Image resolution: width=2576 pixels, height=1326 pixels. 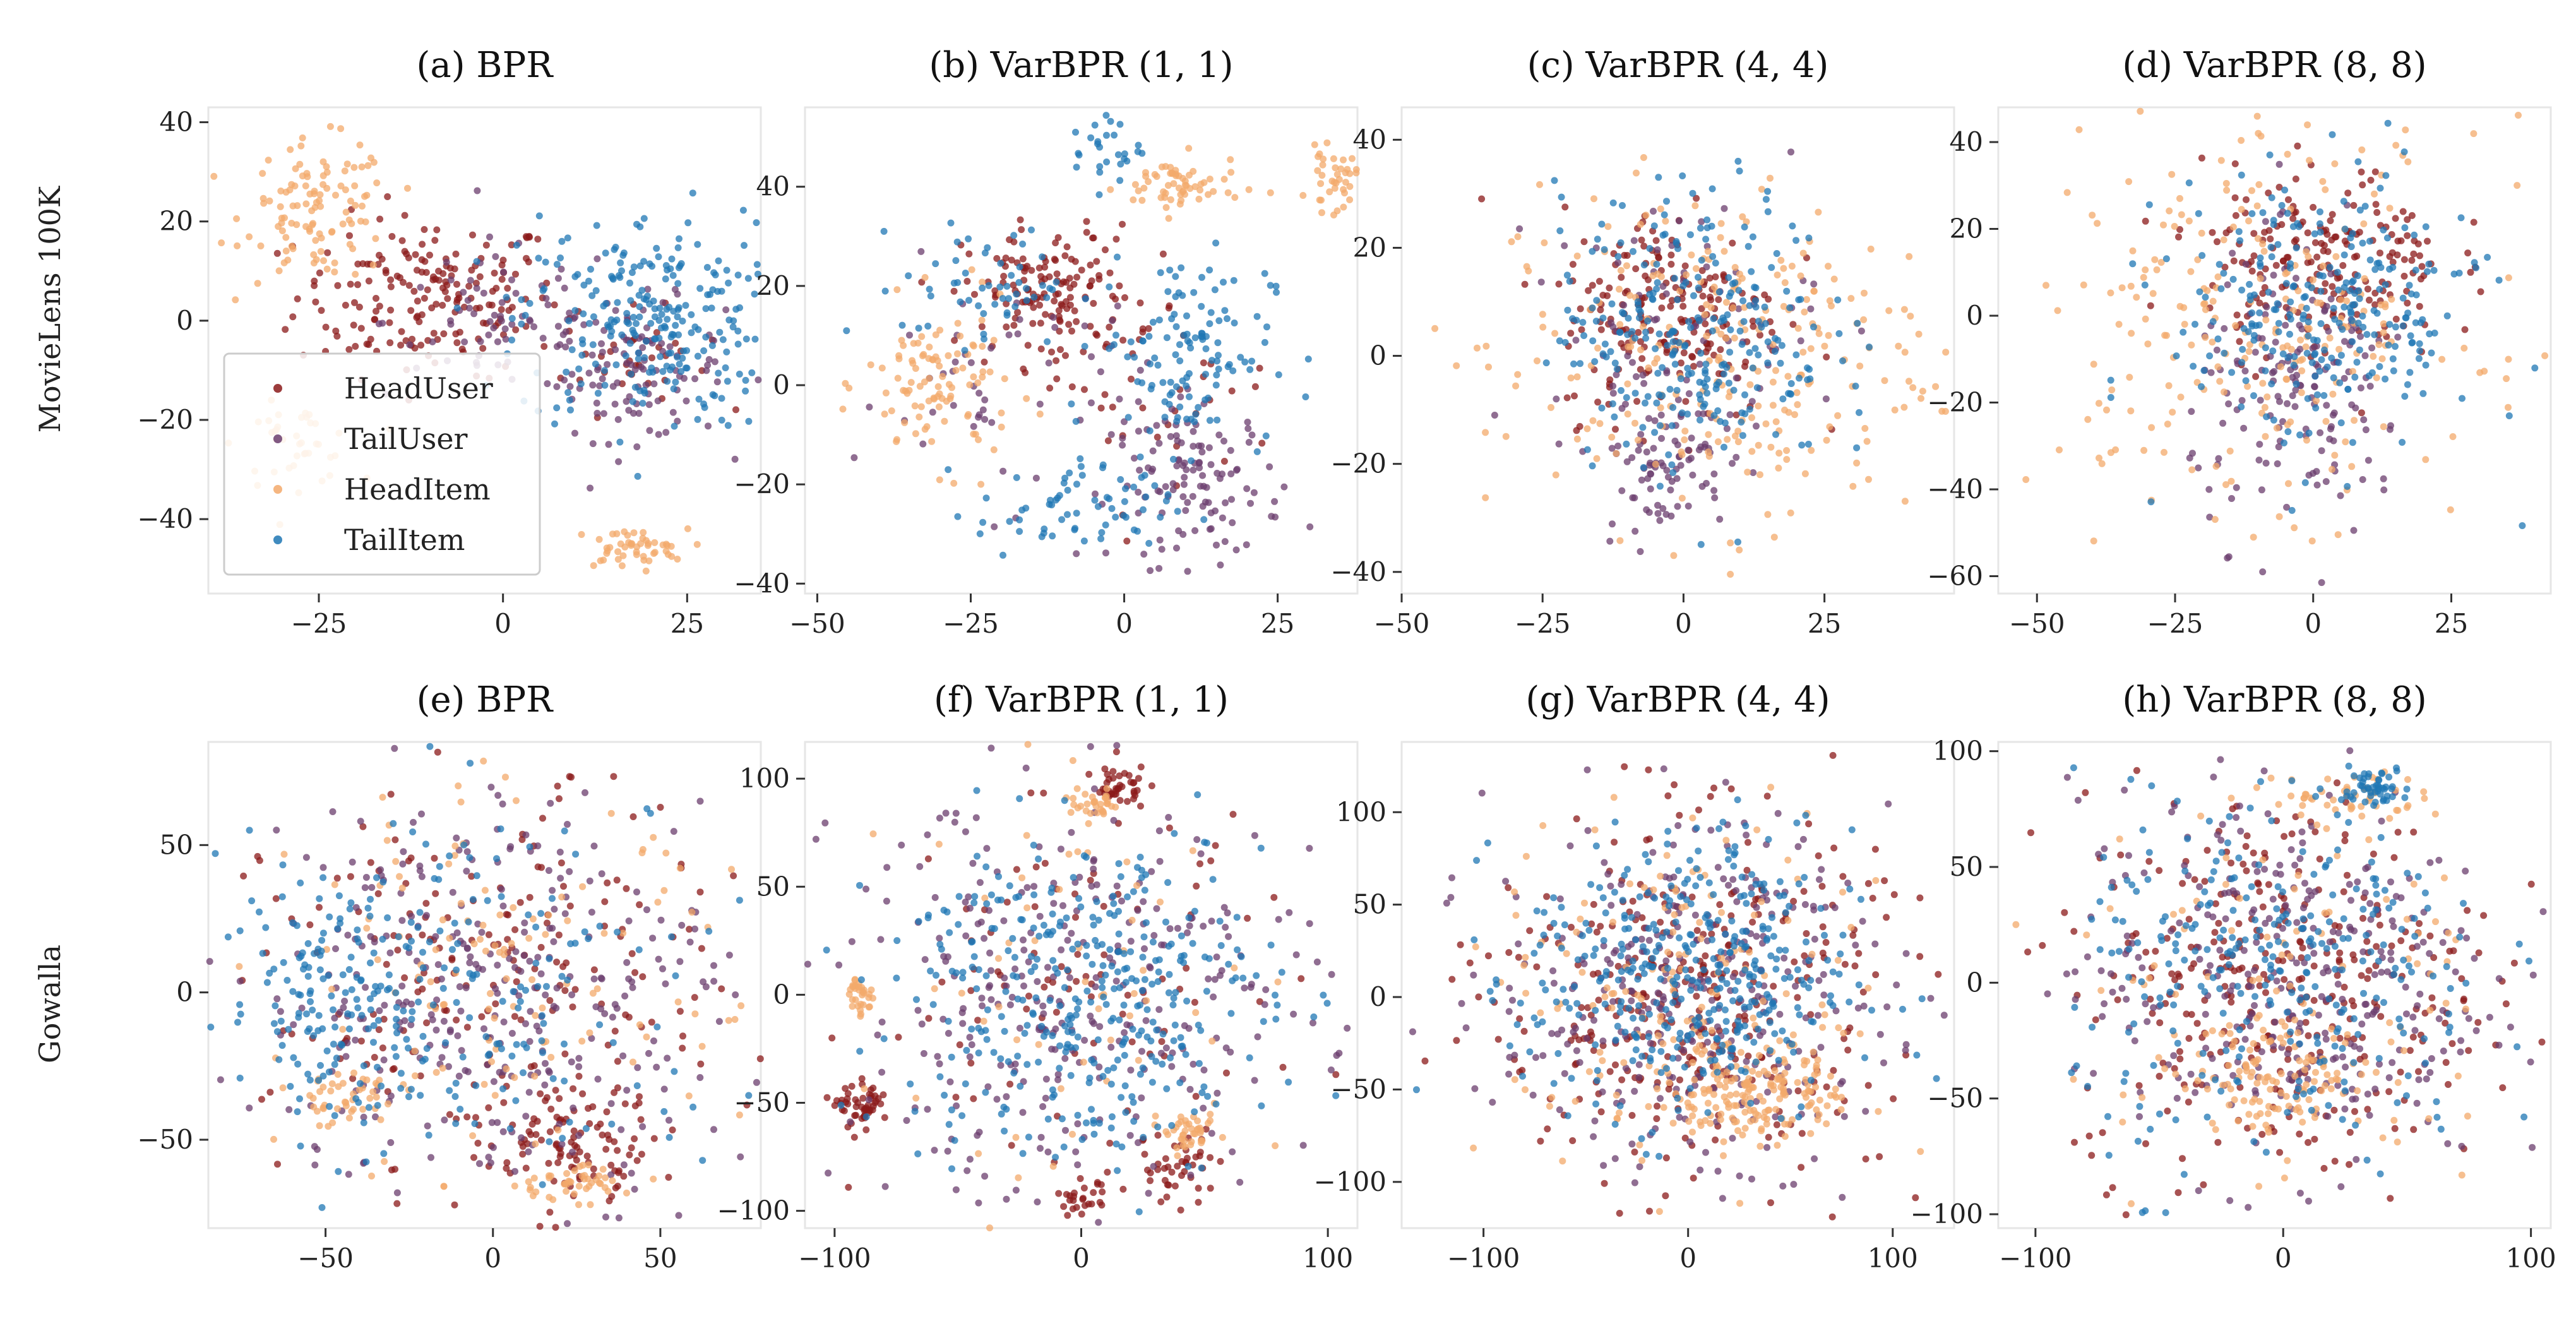 I want to click on y-tick-label: −60, so click(x=1955, y=576).